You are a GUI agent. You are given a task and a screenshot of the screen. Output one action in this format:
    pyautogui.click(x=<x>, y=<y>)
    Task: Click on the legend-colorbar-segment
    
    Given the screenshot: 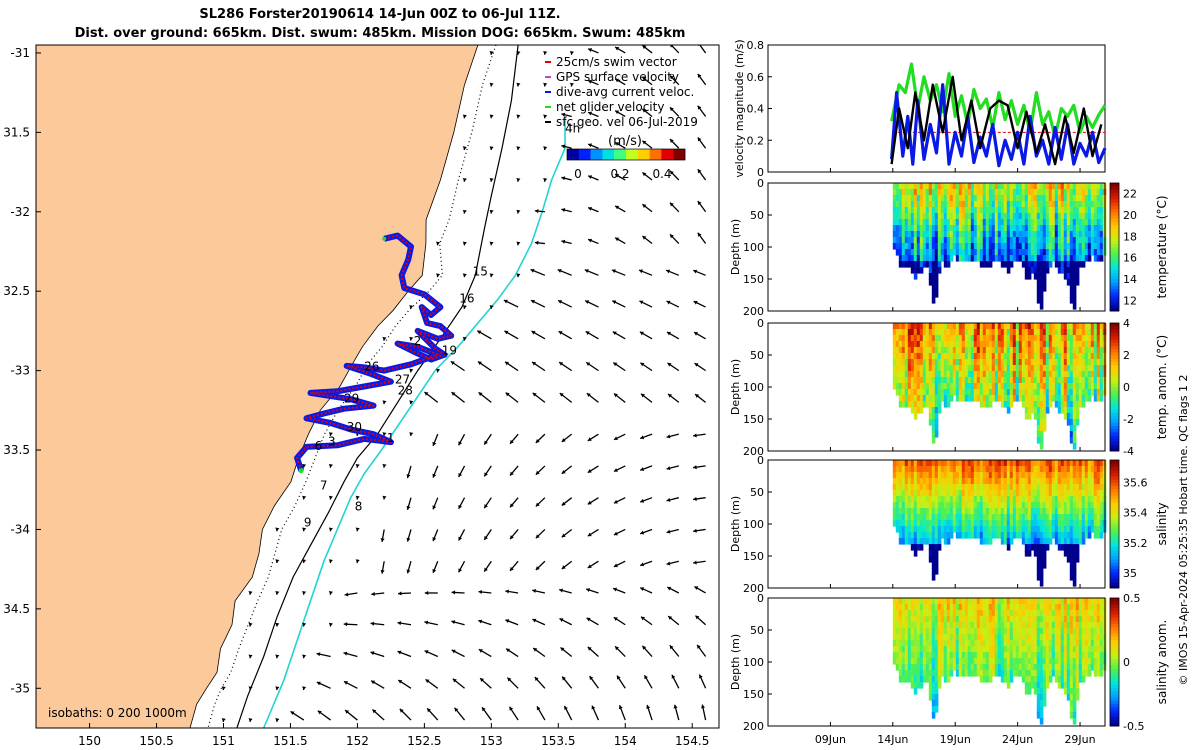 What is the action you would take?
    pyautogui.click(x=608, y=154)
    